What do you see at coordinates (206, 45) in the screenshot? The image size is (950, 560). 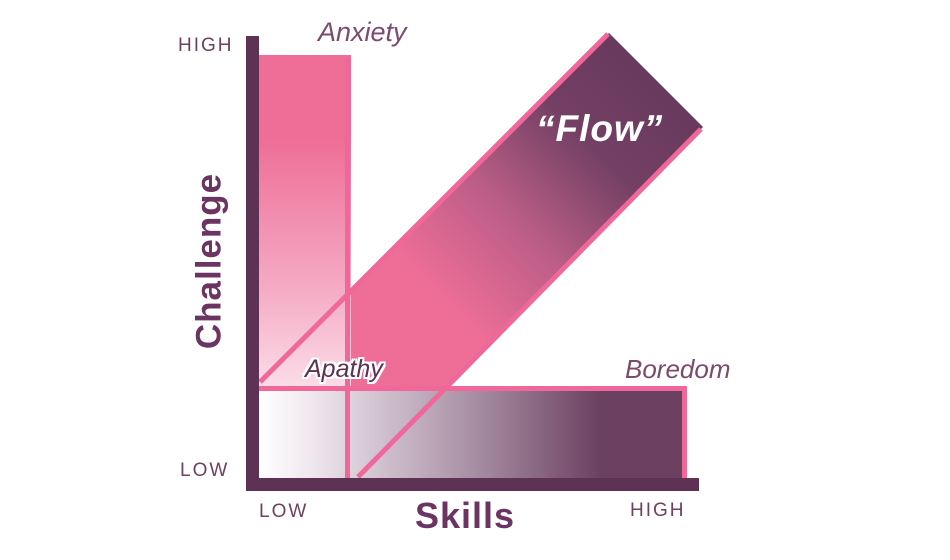 I see `y-axis-high-tick: HIGH` at bounding box center [206, 45].